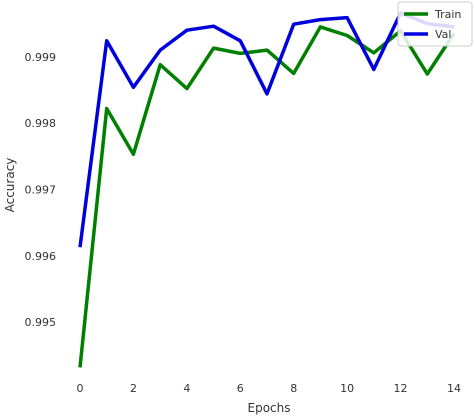 The width and height of the screenshot is (474, 416). I want to click on y-tick-label: 0.997, so click(41, 189).